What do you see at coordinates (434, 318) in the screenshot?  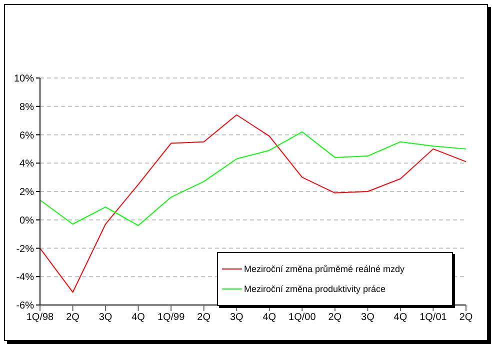 I see `x-tick-label: 1Q/01` at bounding box center [434, 318].